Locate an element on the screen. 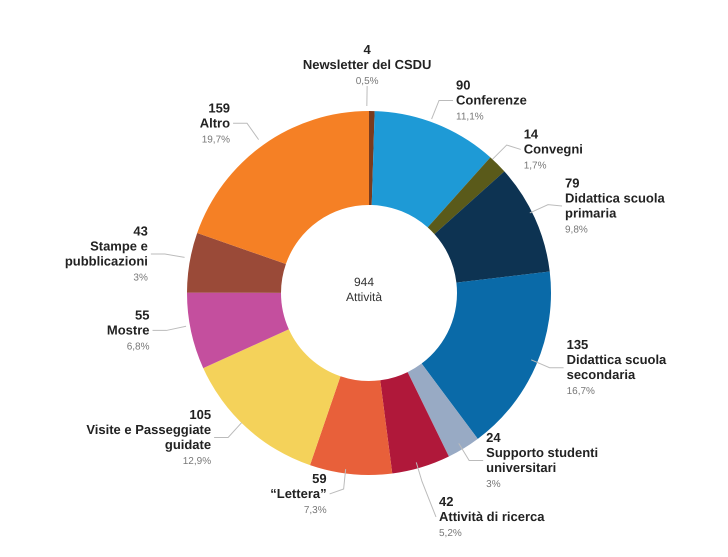 The image size is (728, 557). data-label: 42 is located at coordinates (446, 501).